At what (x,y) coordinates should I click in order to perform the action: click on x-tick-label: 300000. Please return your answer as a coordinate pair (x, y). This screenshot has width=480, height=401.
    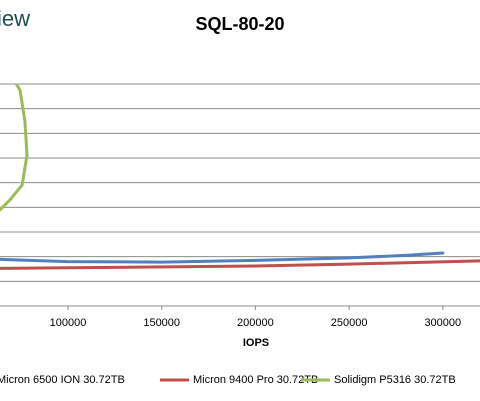
    Looking at the image, I should click on (442, 323).